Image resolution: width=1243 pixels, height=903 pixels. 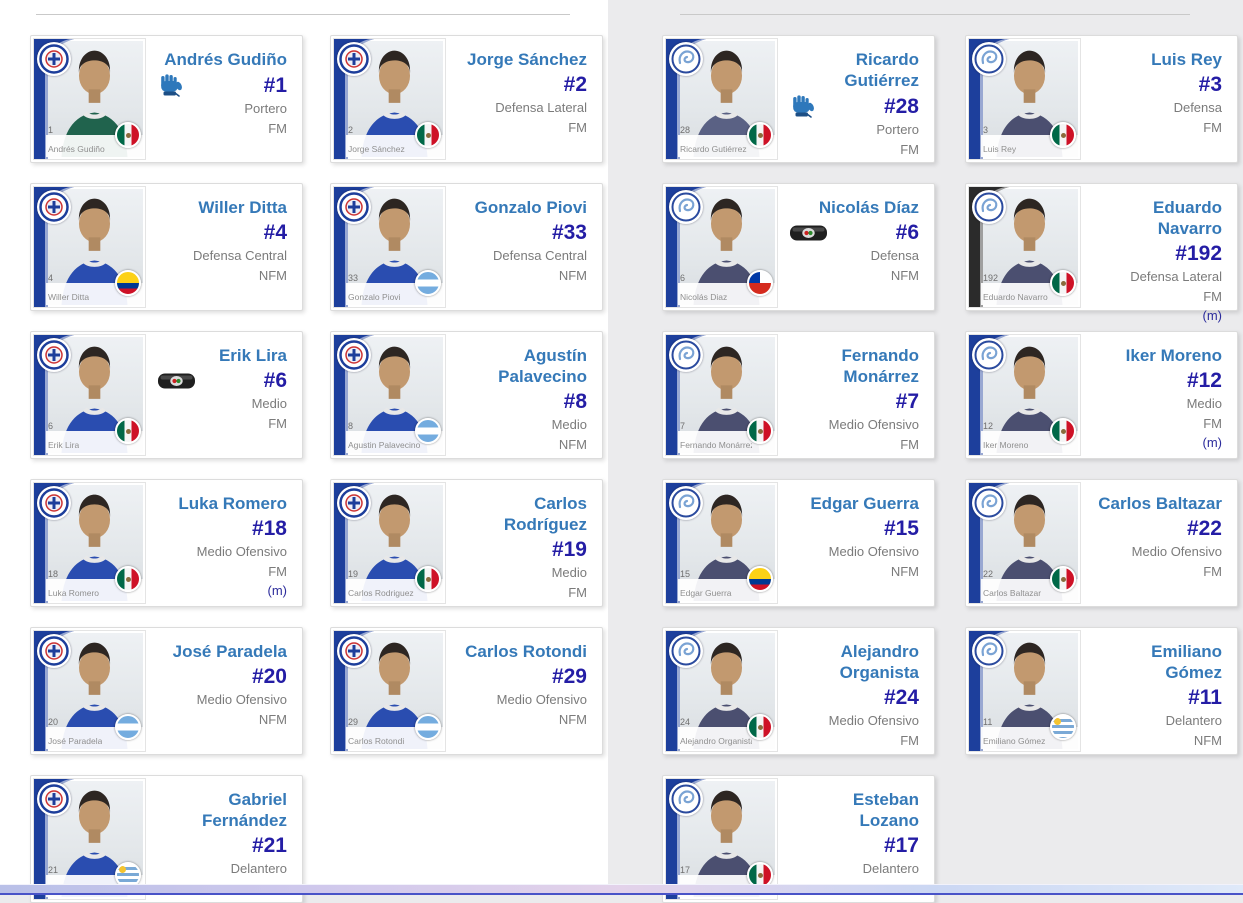 I want to click on captain-armband-icon, so click(x=808, y=232).